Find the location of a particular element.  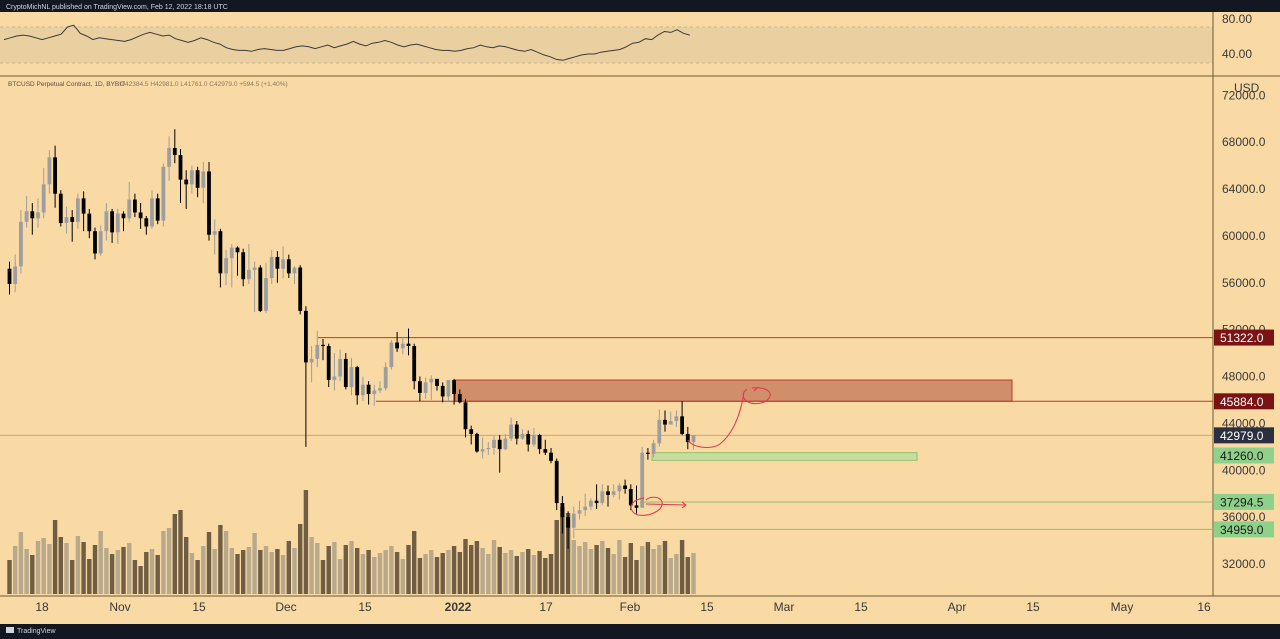

price-tick-label: 60000.0 is located at coordinates (1244, 236).